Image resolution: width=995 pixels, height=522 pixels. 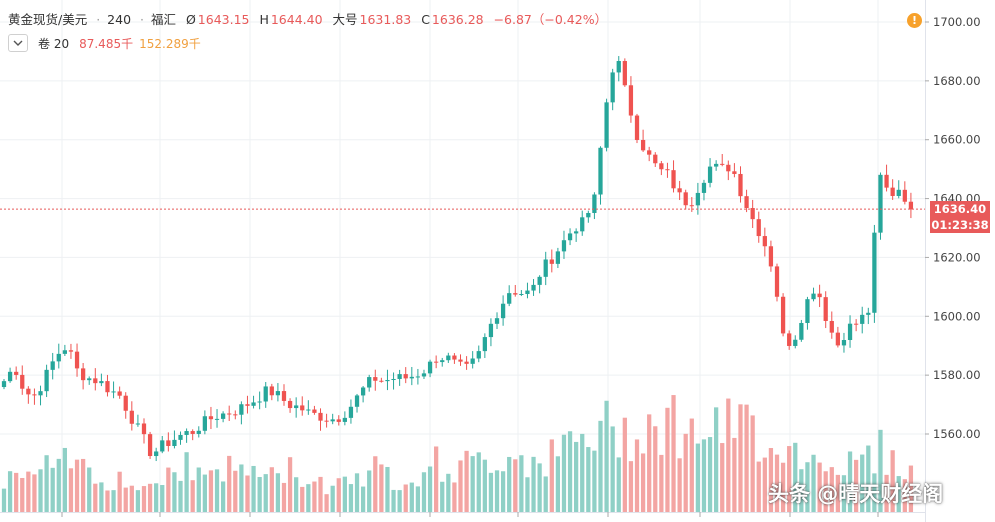 I want to click on current-price-tag: 1636.40, so click(x=960, y=209).